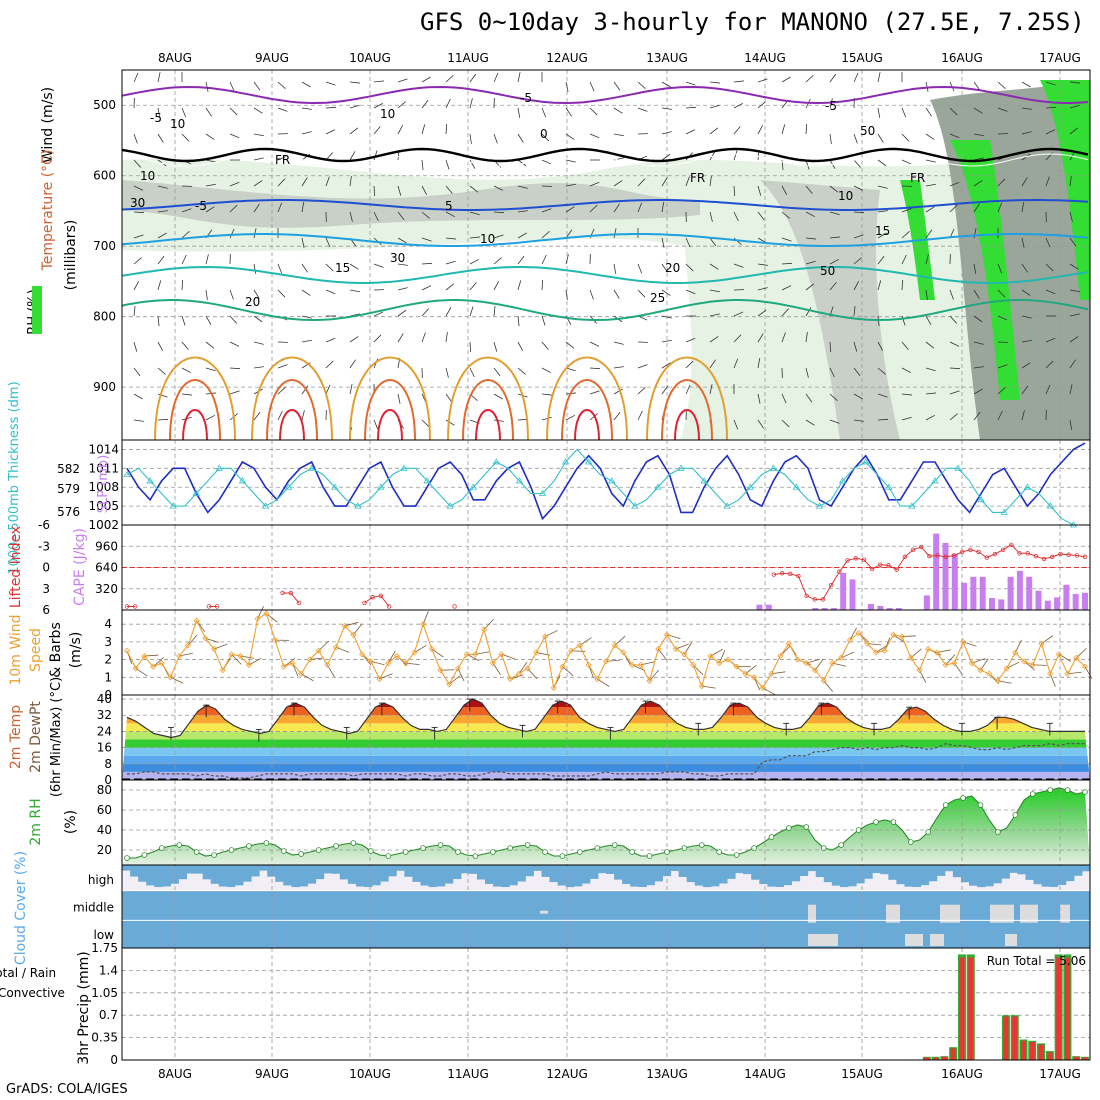  Describe the element at coordinates (605, 155) in the screenshot. I see `isotherm-freezing` at that location.